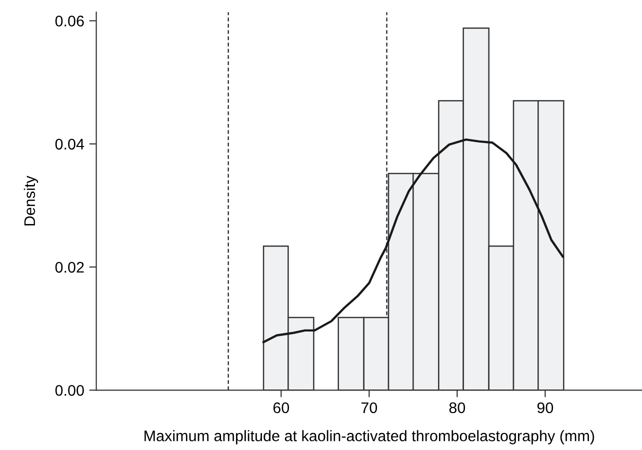 This screenshot has height=450, width=642. I want to click on y-tick-label: 0.06, so click(69, 21).